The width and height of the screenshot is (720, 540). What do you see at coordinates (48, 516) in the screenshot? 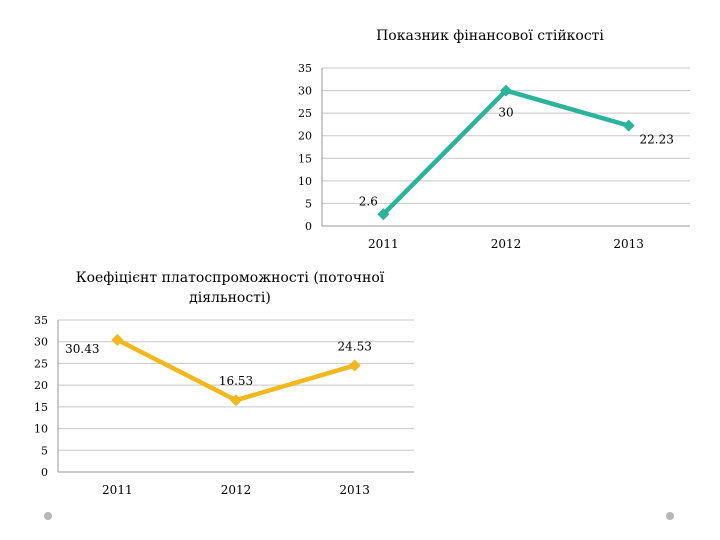
I see `bullet-left` at bounding box center [48, 516].